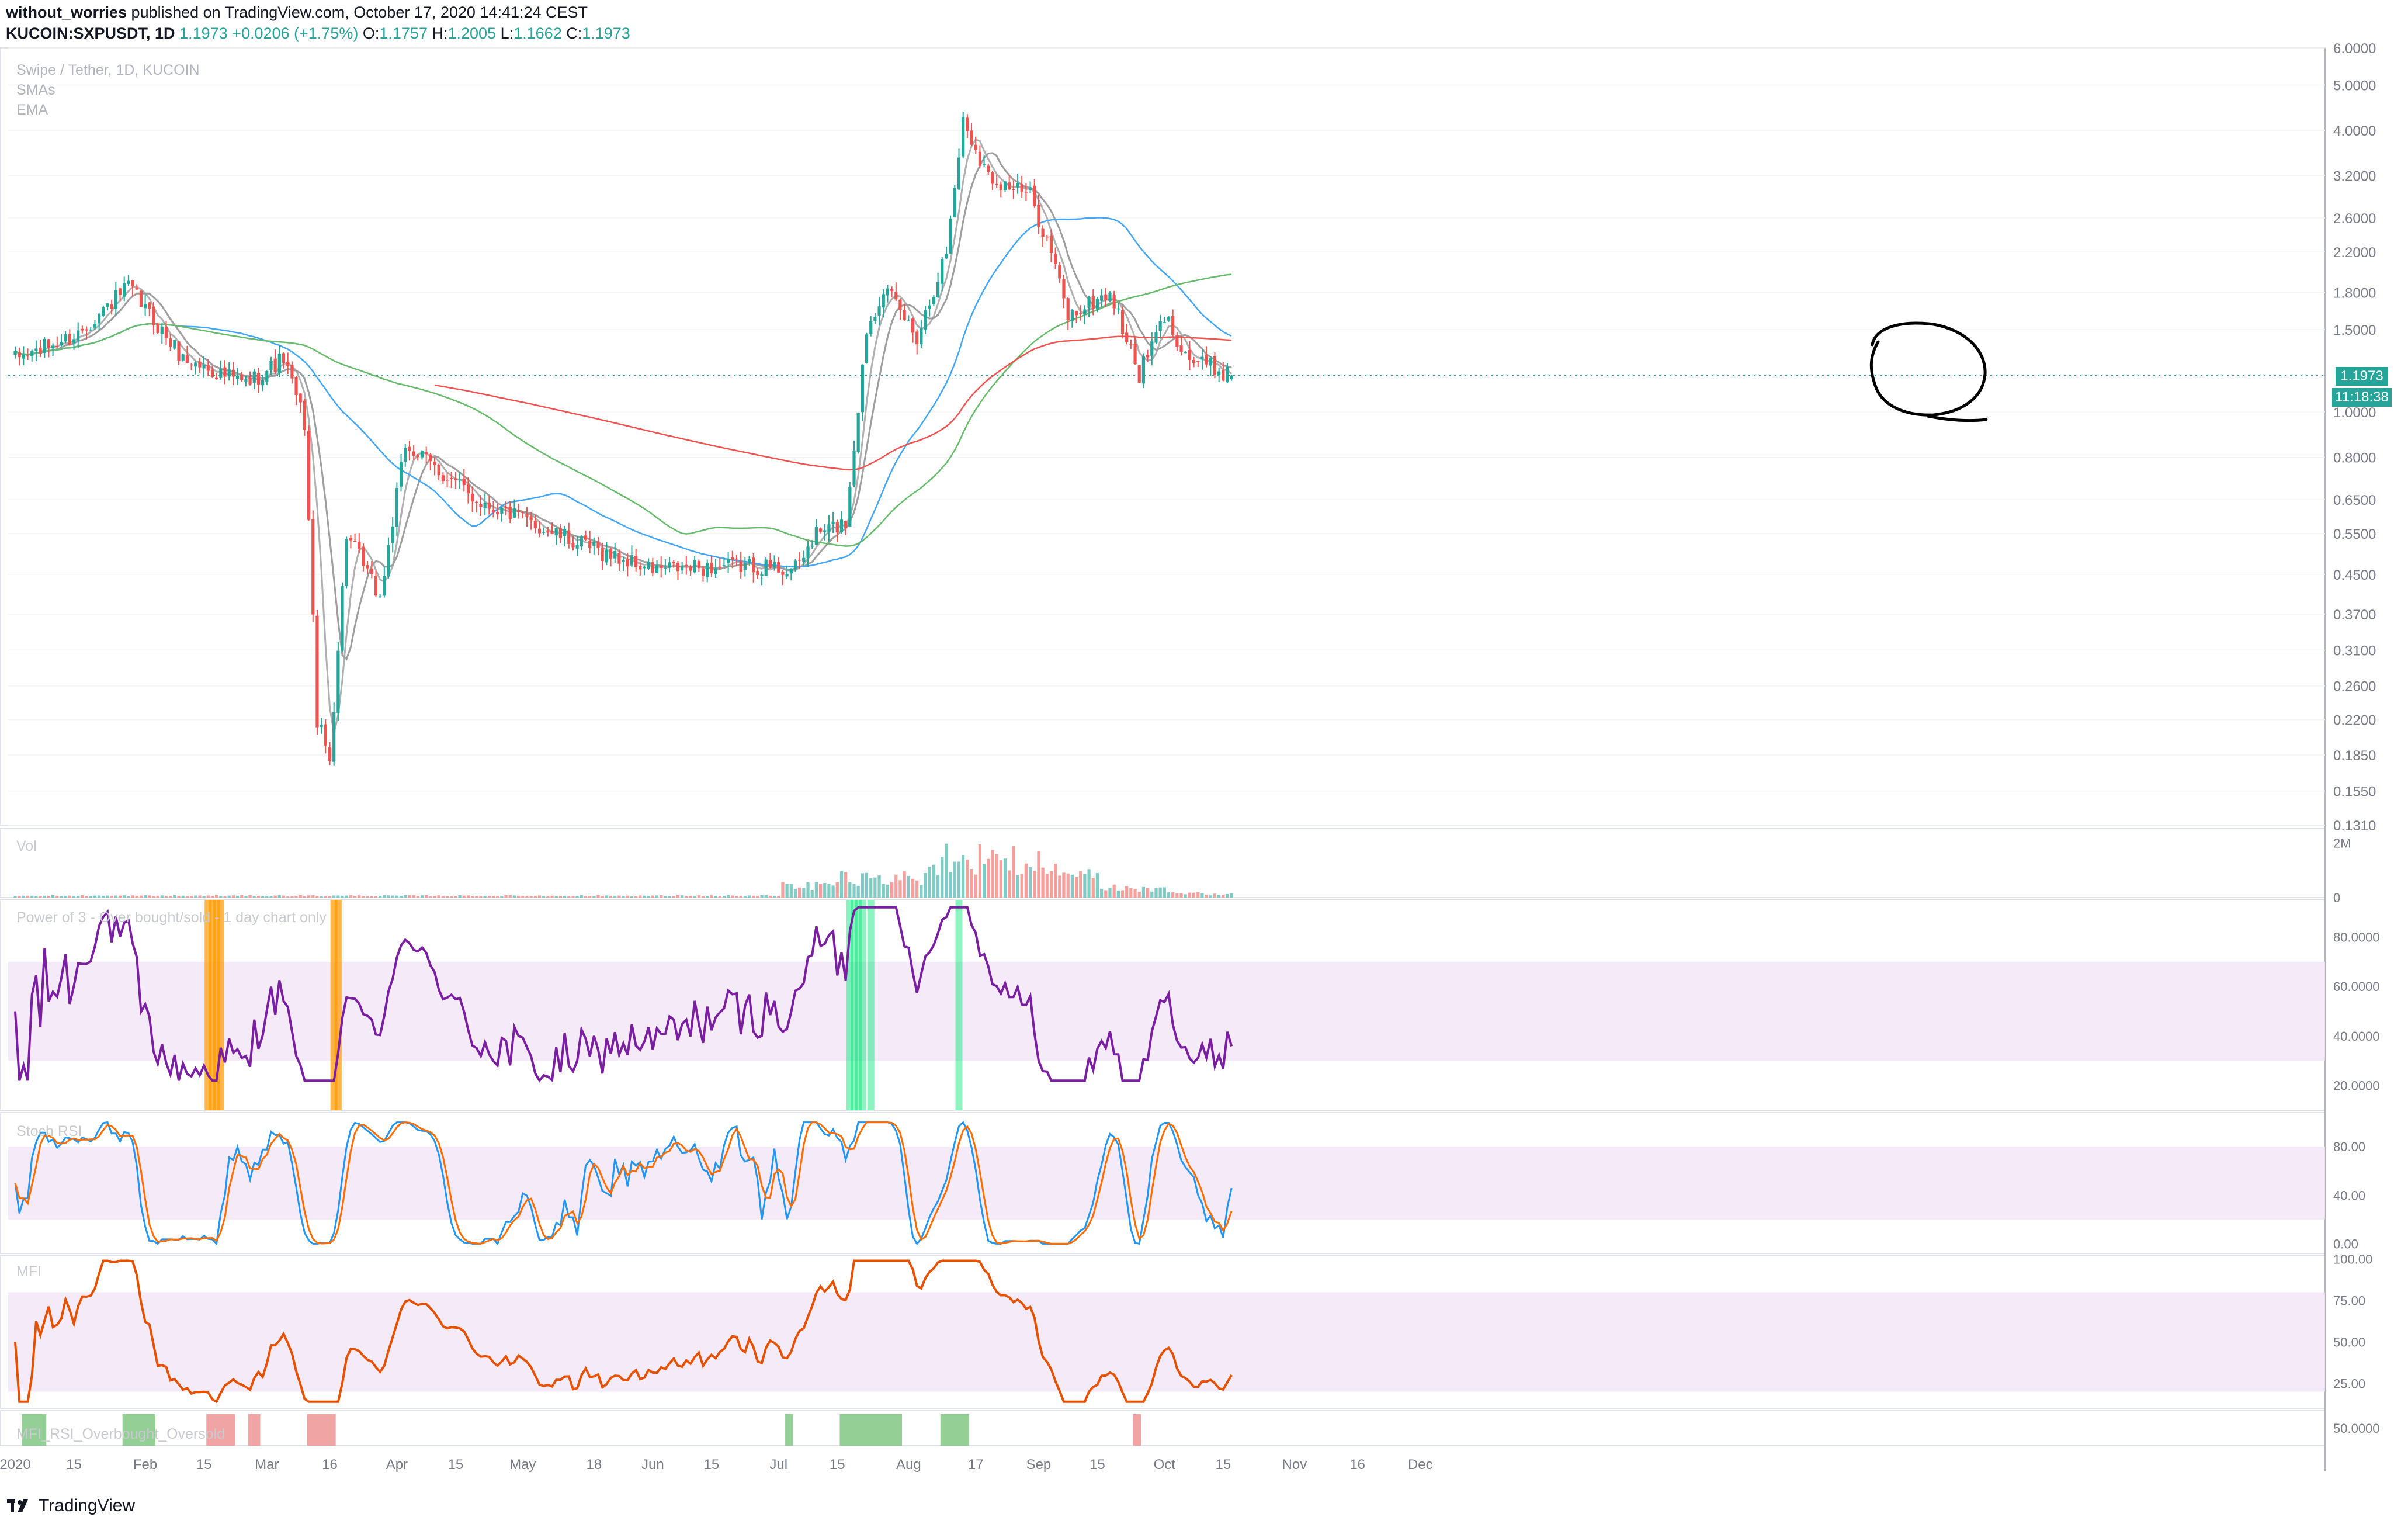 Image resolution: width=2408 pixels, height=1524 pixels. What do you see at coordinates (35, 90) in the screenshot?
I see `sma-legend: SMAs` at bounding box center [35, 90].